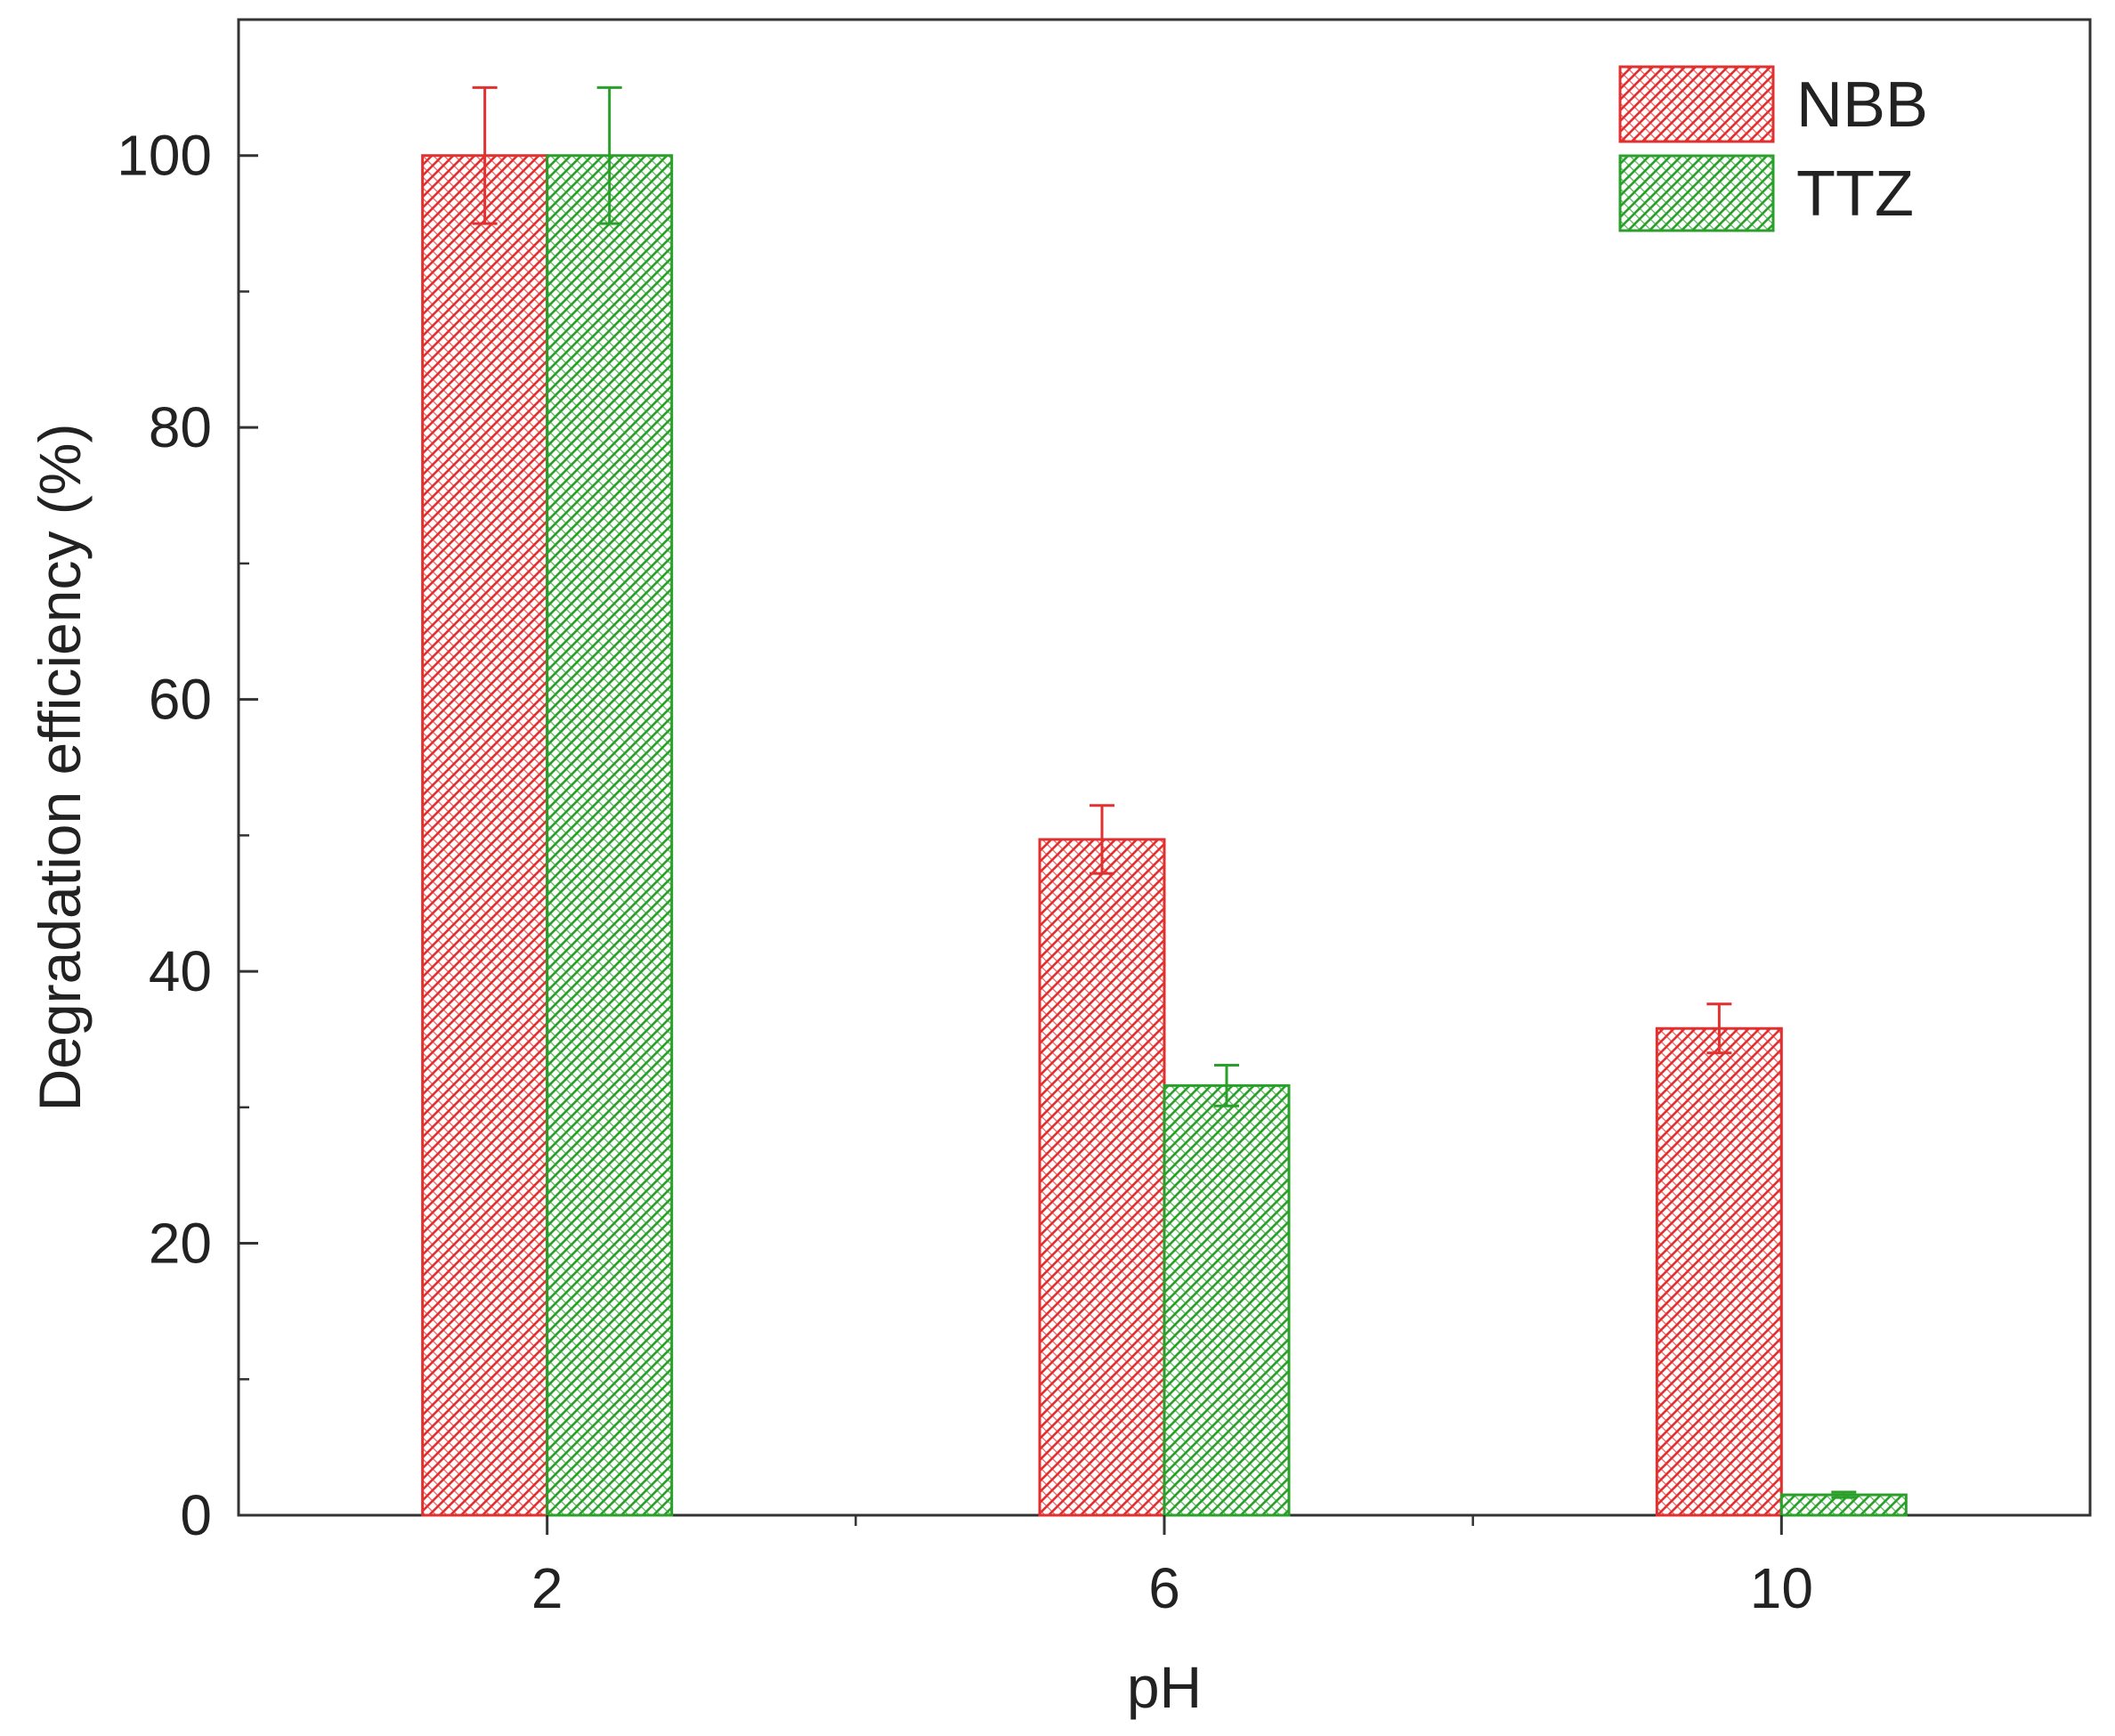 The image size is (2115, 1736). I want to click on x-axis: 2 6 10, so click(1172, 1567).